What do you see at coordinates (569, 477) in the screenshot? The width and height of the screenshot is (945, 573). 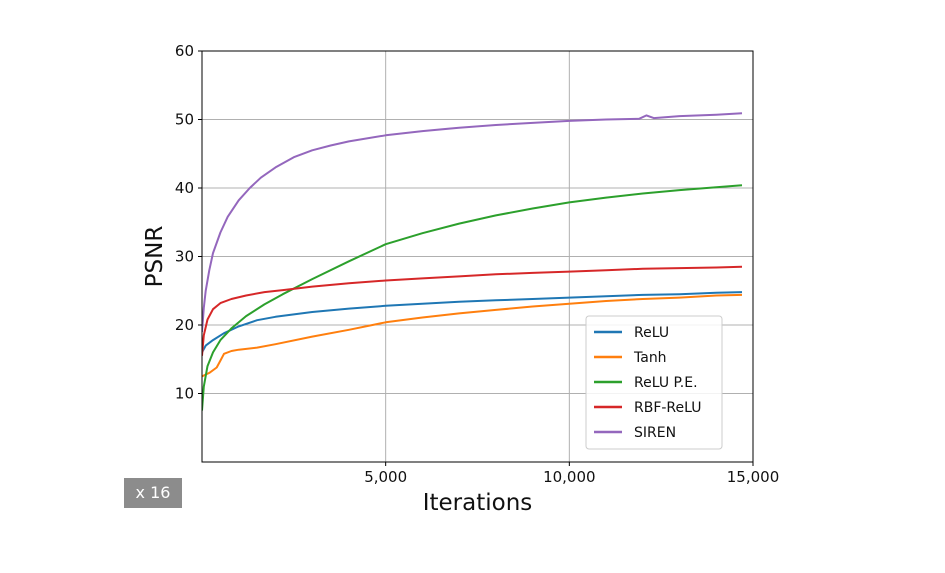 I see `x-tick-label-1: 10,000` at bounding box center [569, 477].